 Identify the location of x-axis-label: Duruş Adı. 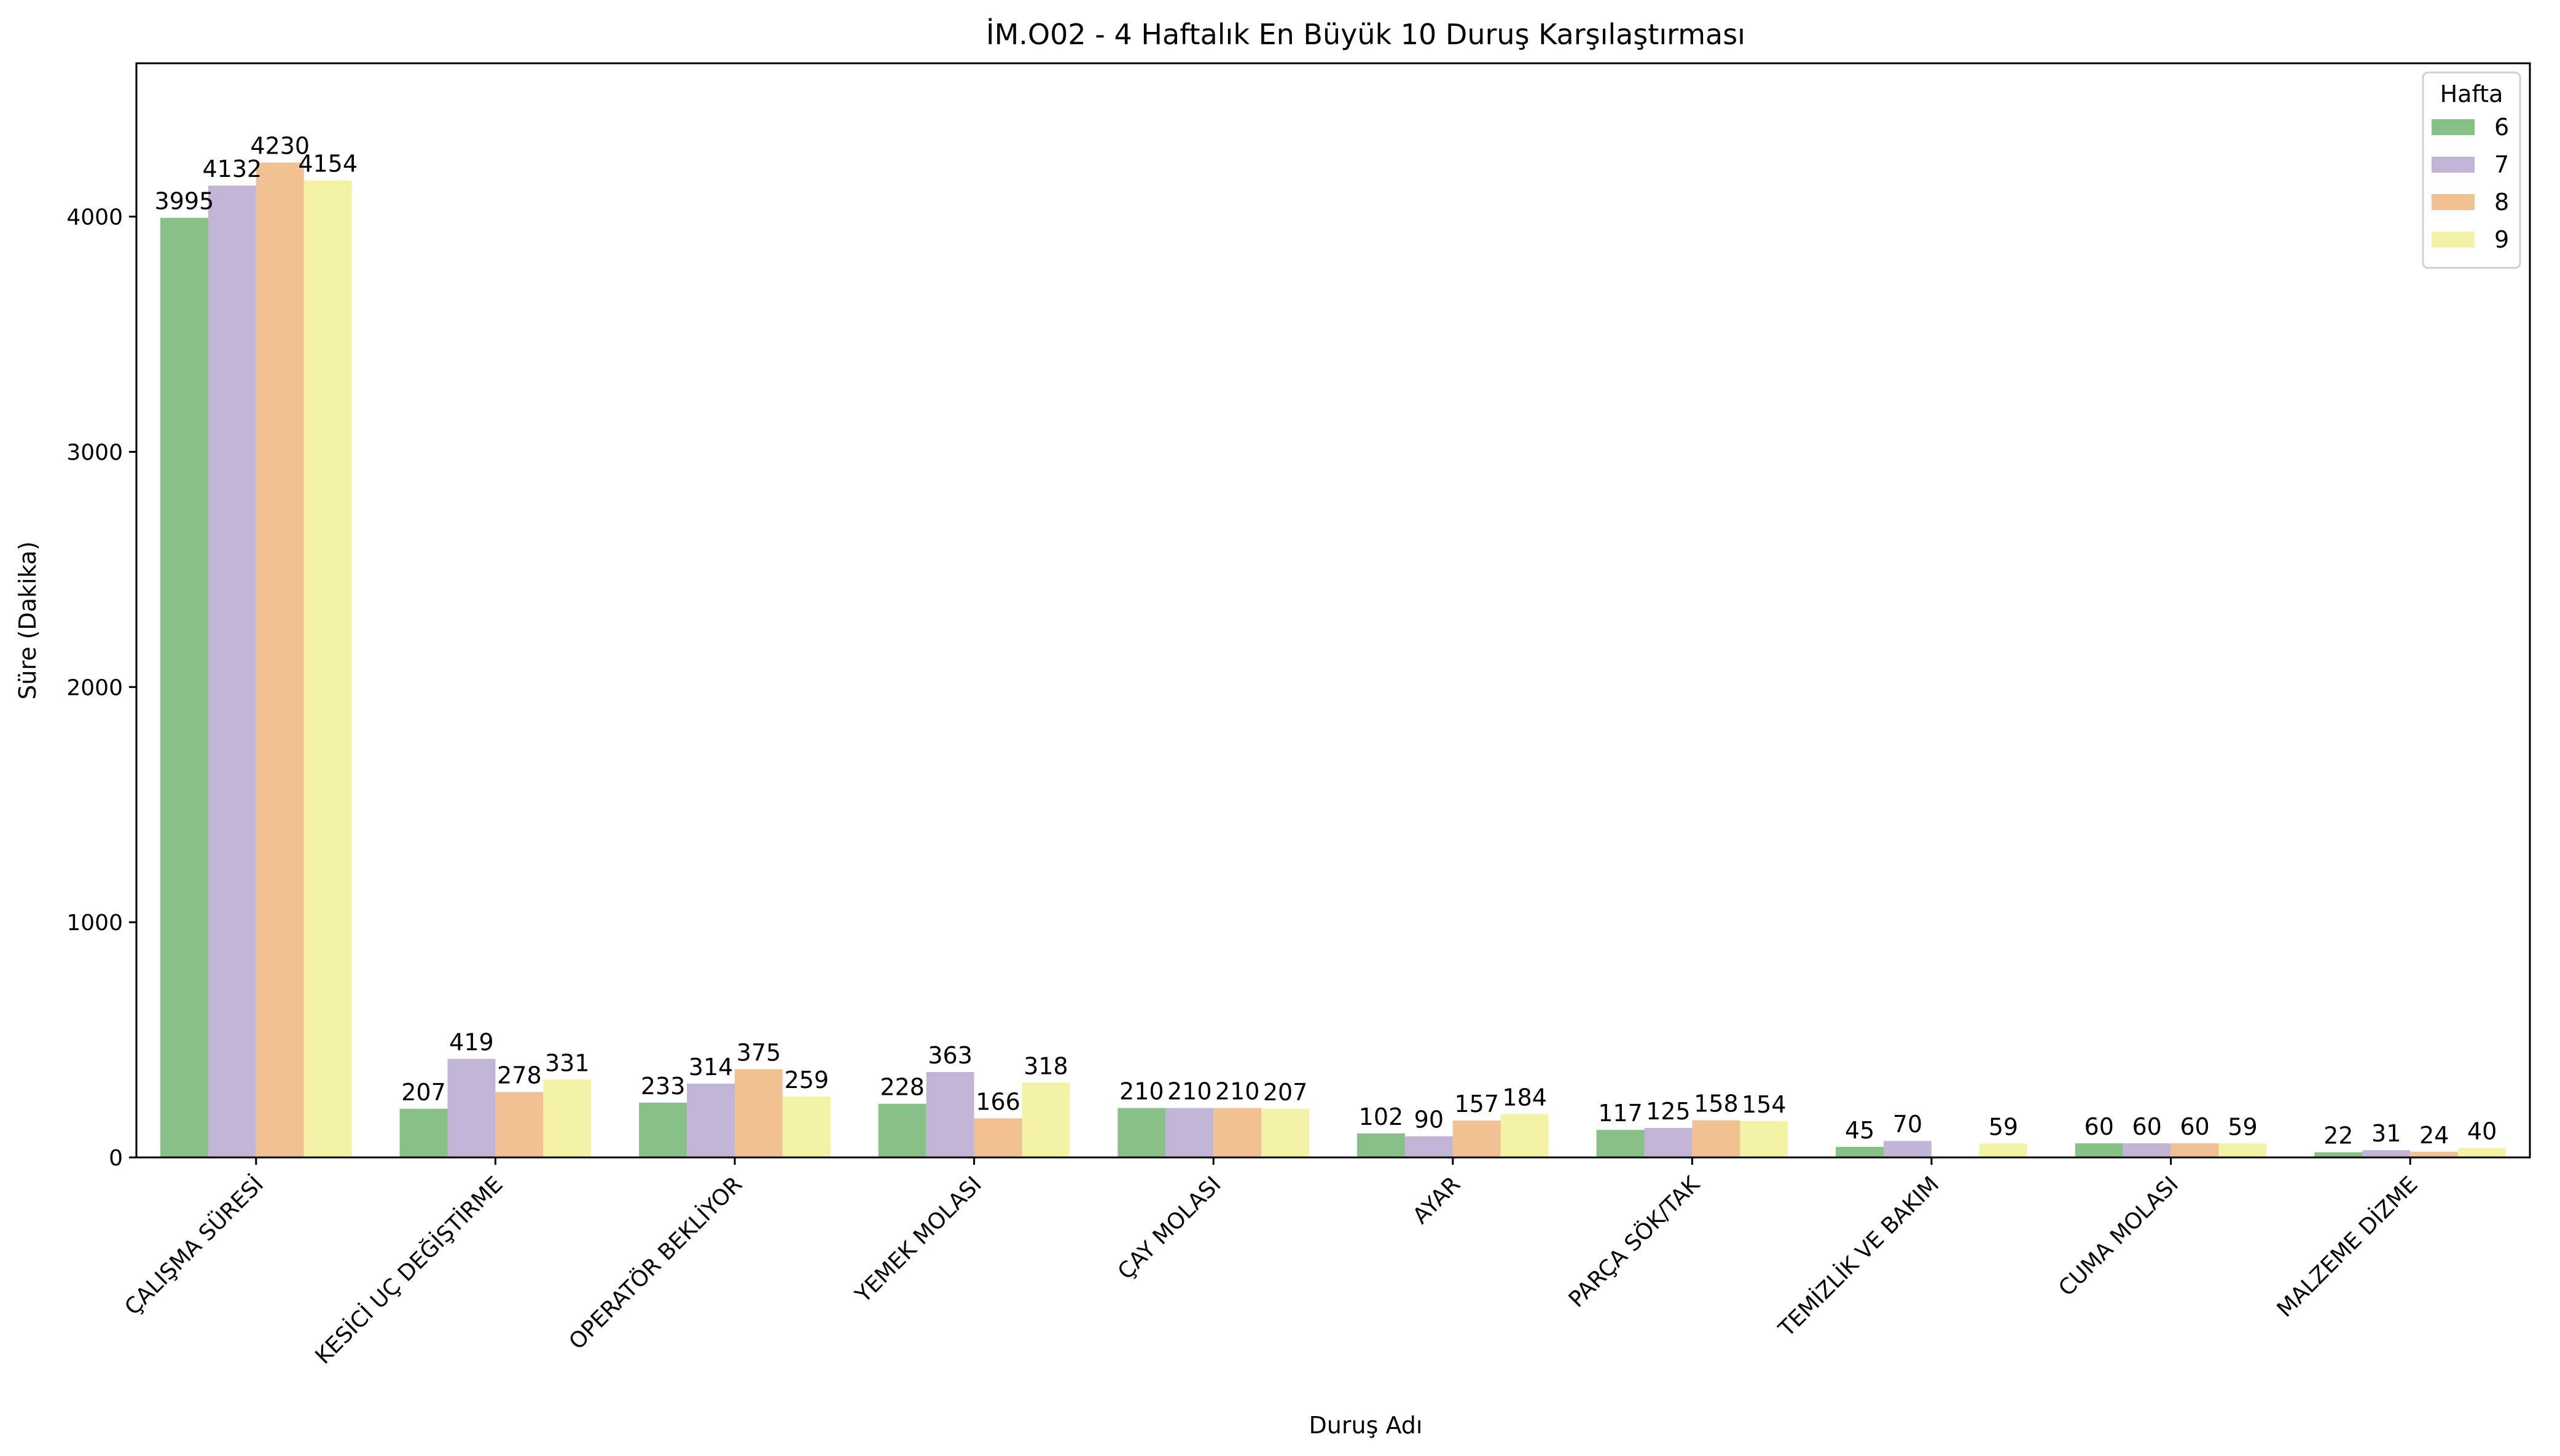
(1366, 1425).